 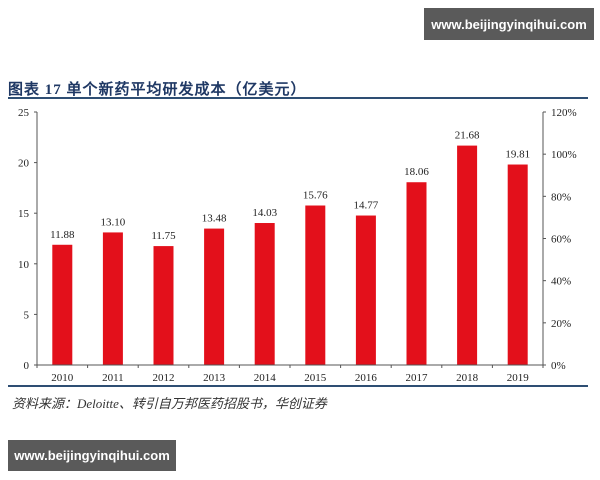 What do you see at coordinates (27, 315) in the screenshot?
I see `y-tick-label: 5` at bounding box center [27, 315].